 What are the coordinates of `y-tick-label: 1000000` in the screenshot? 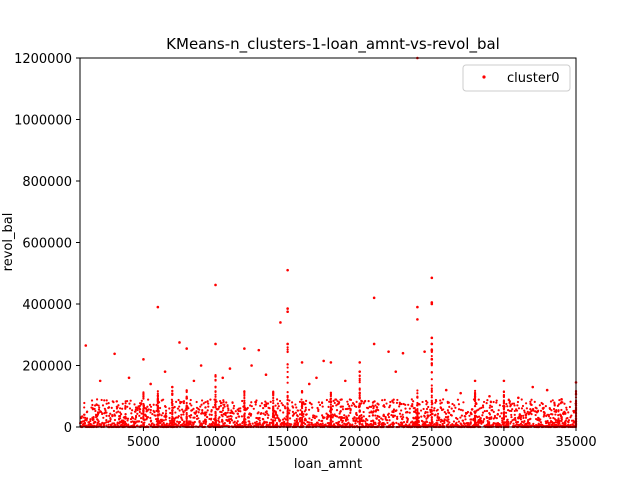 It's located at (43, 121).